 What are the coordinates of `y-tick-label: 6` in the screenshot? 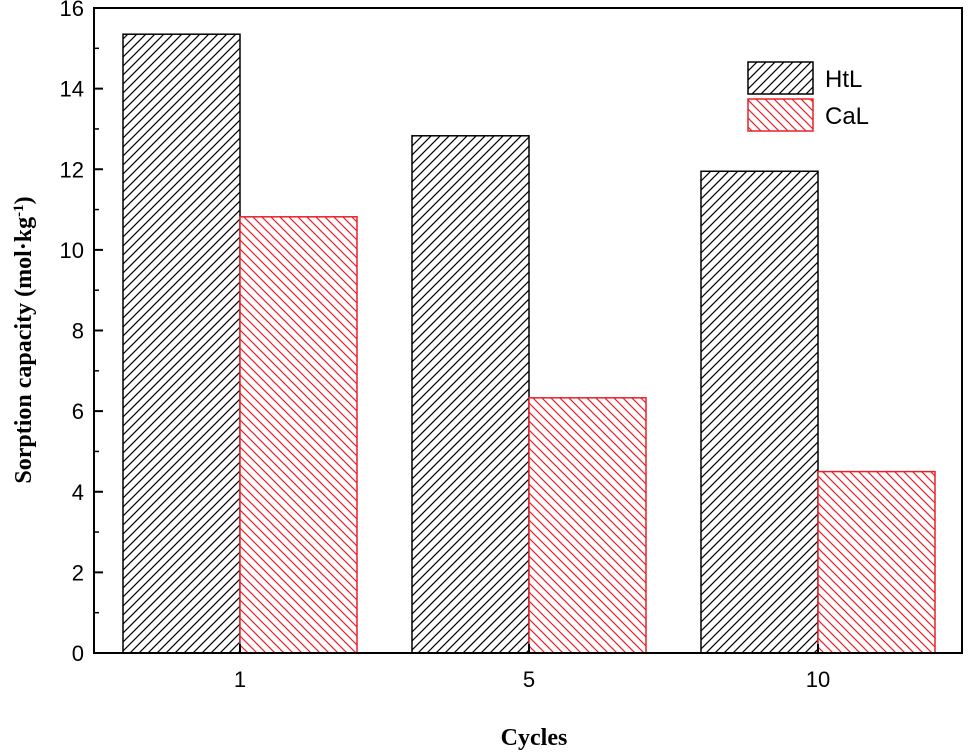 It's located at (78, 411).